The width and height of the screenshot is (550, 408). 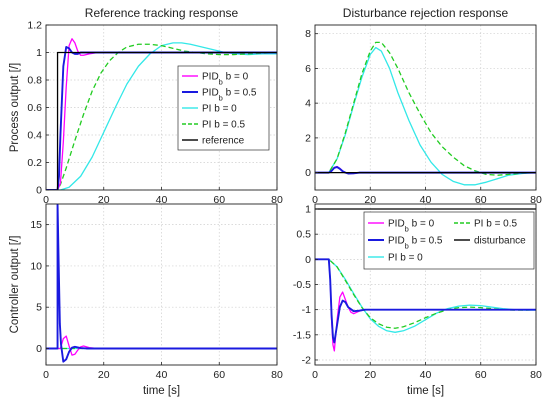 I want to click on y-tick-label: 4, so click(x=308, y=104).